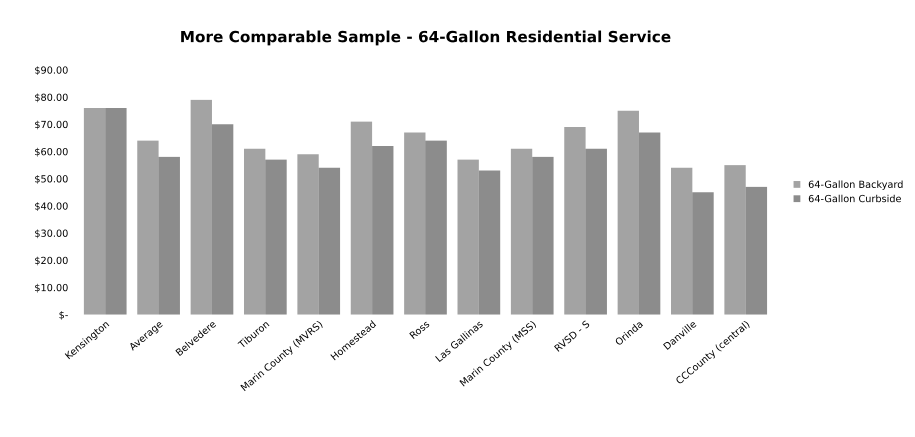  Describe the element at coordinates (51, 261) in the screenshot. I see `y-tick-label: $20.00` at that location.